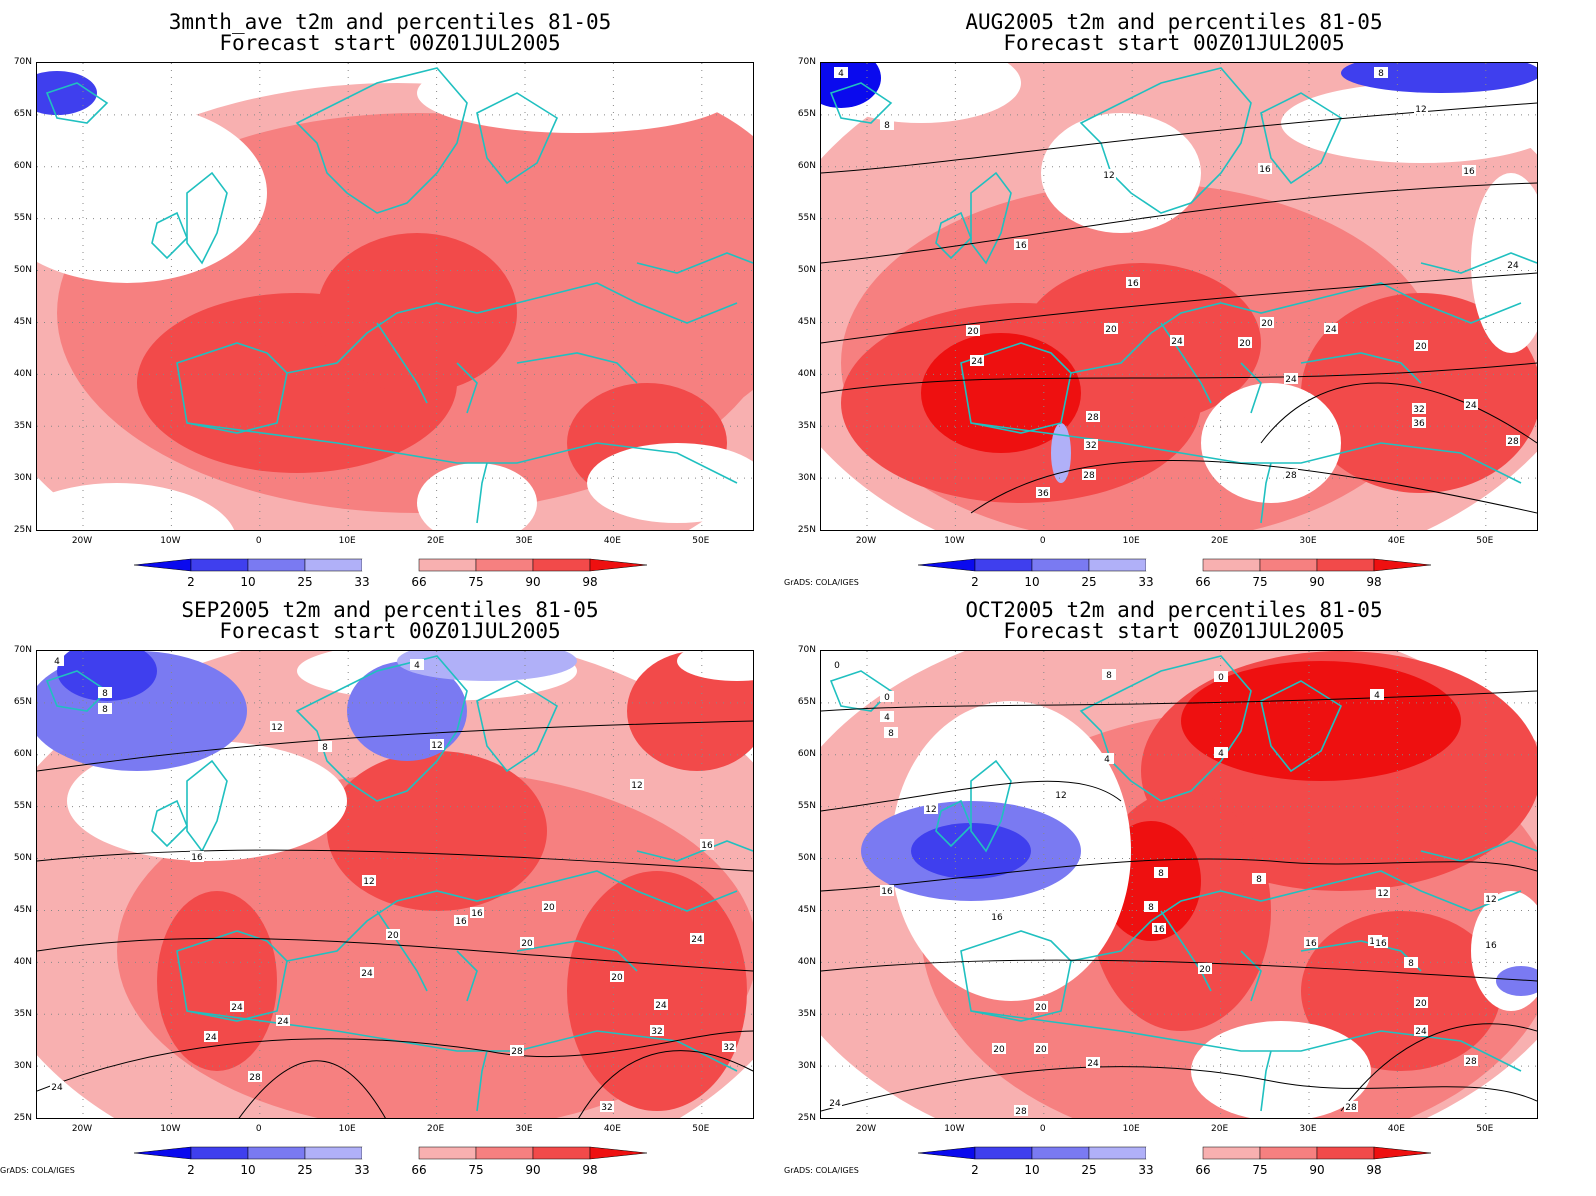 Image resolution: width=1596 pixels, height=1196 pixels. Describe the element at coordinates (618, 565) in the screenshot. I see `colorbar-arrow-high` at that location.